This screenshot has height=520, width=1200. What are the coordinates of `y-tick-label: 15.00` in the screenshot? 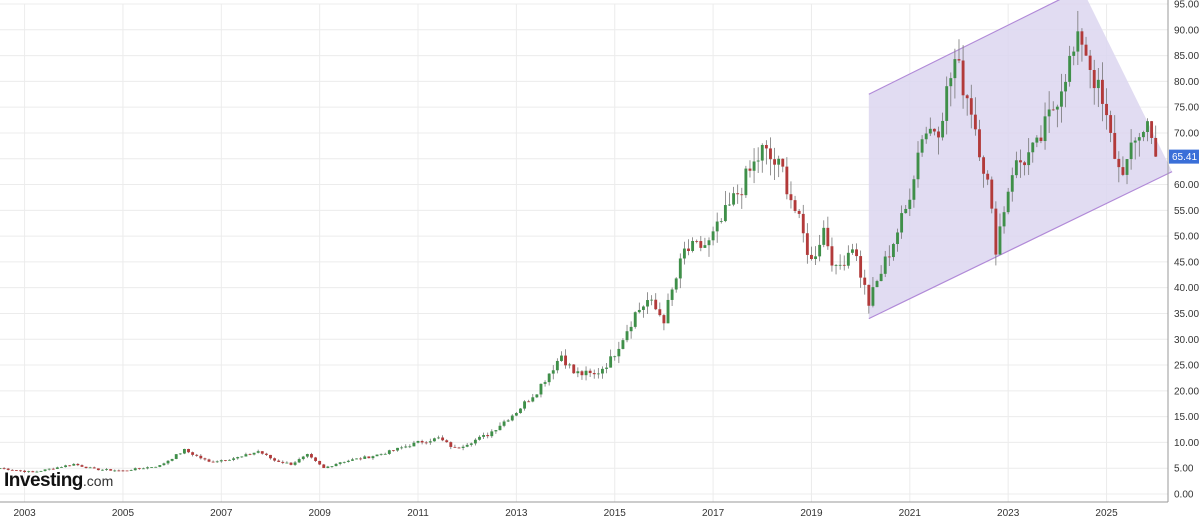 It's located at (1186, 417).